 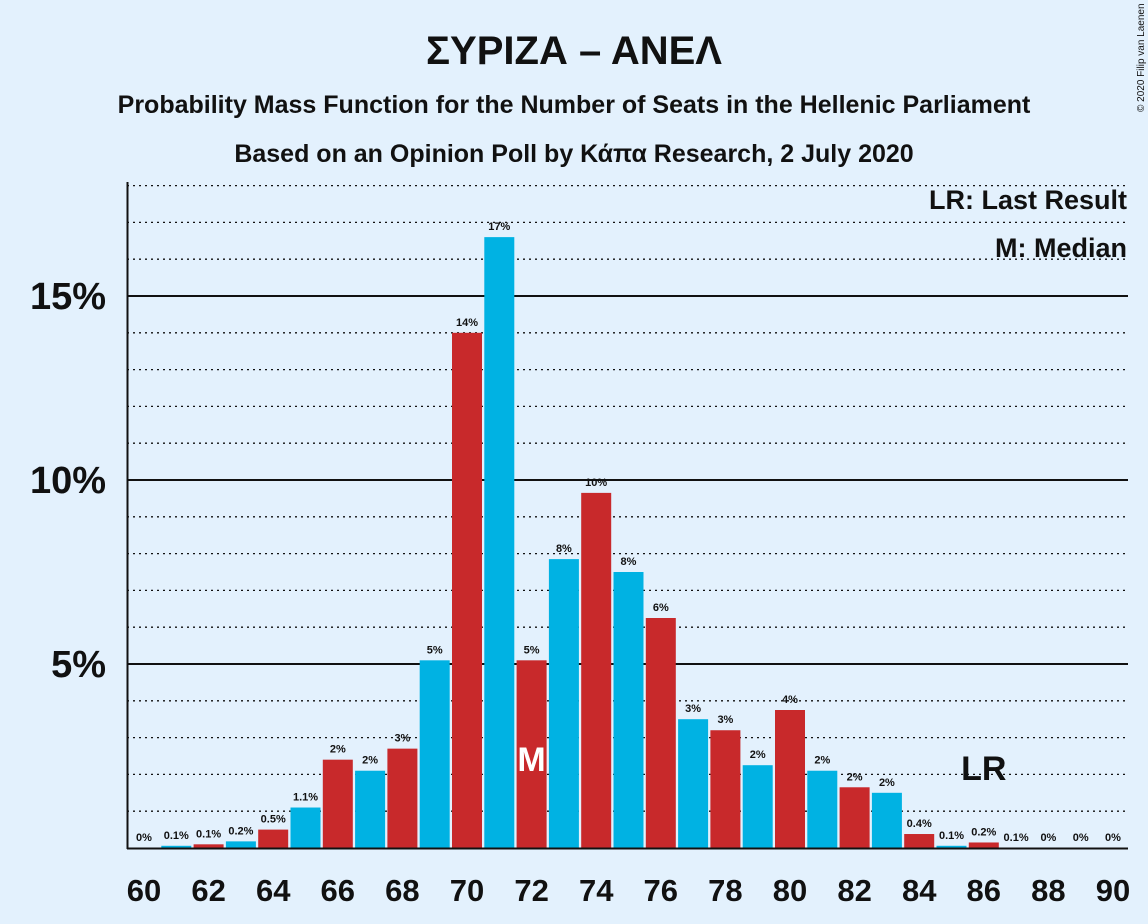 I want to click on data-label-81: 2%, so click(x=822, y=761).